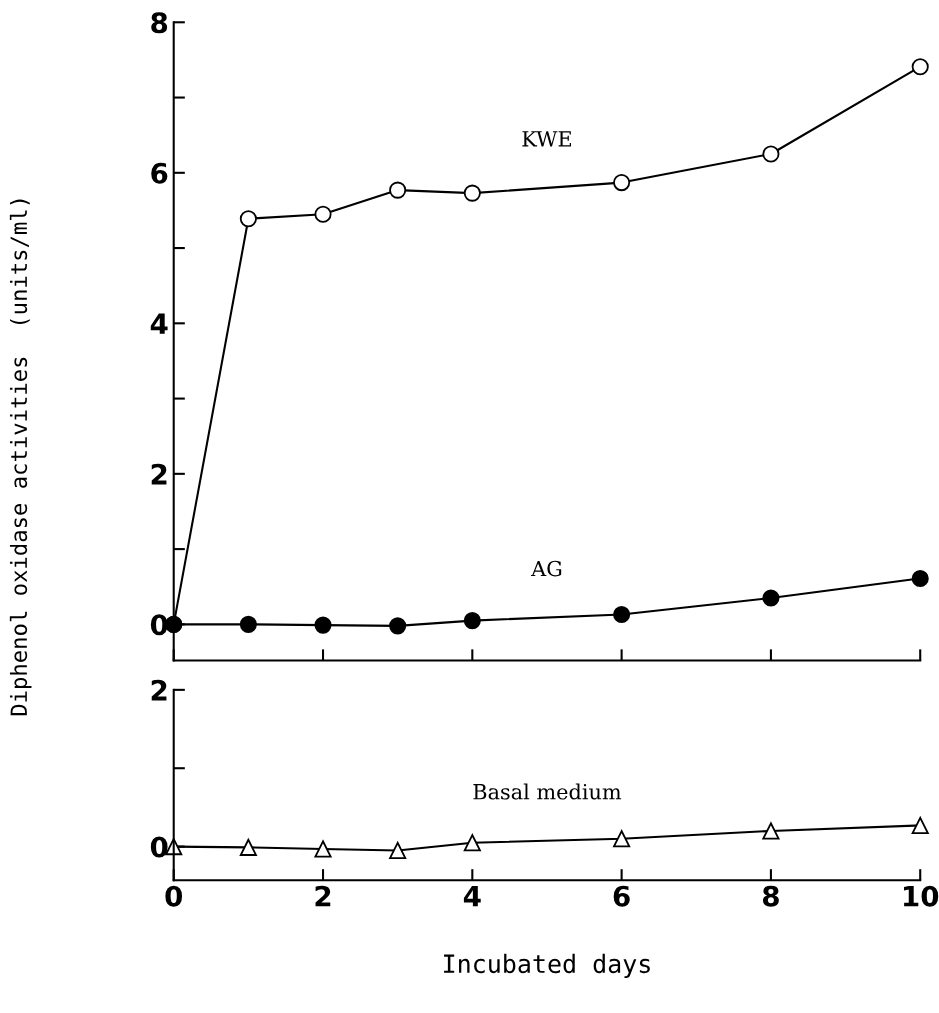 This screenshot has height=1013, width=939. What do you see at coordinates (159, 173) in the screenshot?
I see `y-tick-label: 6` at bounding box center [159, 173].